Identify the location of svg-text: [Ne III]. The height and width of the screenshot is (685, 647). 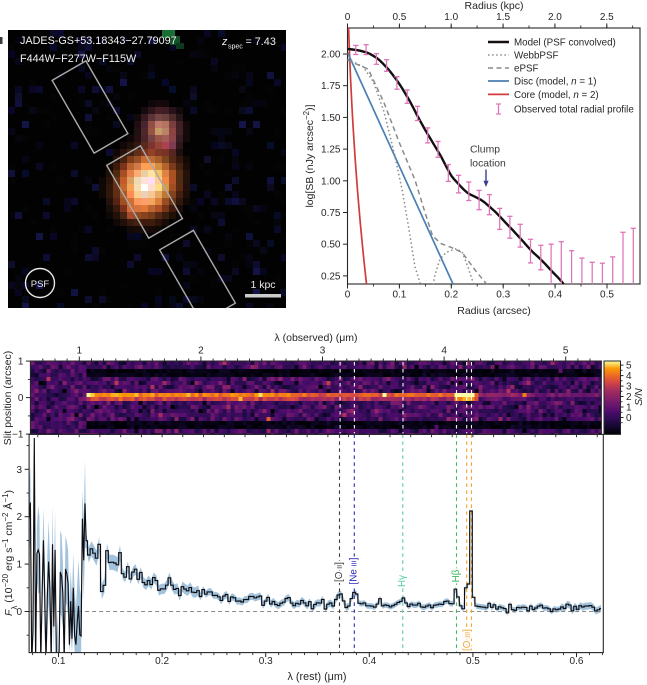
(354, 570).